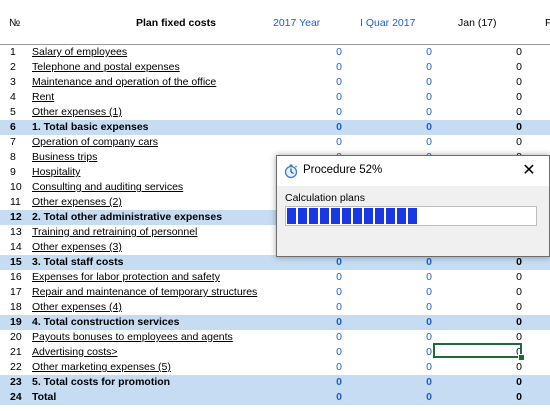 This screenshot has width=550, height=411. What do you see at coordinates (13, 67) in the screenshot?
I see `row-number: 2` at bounding box center [13, 67].